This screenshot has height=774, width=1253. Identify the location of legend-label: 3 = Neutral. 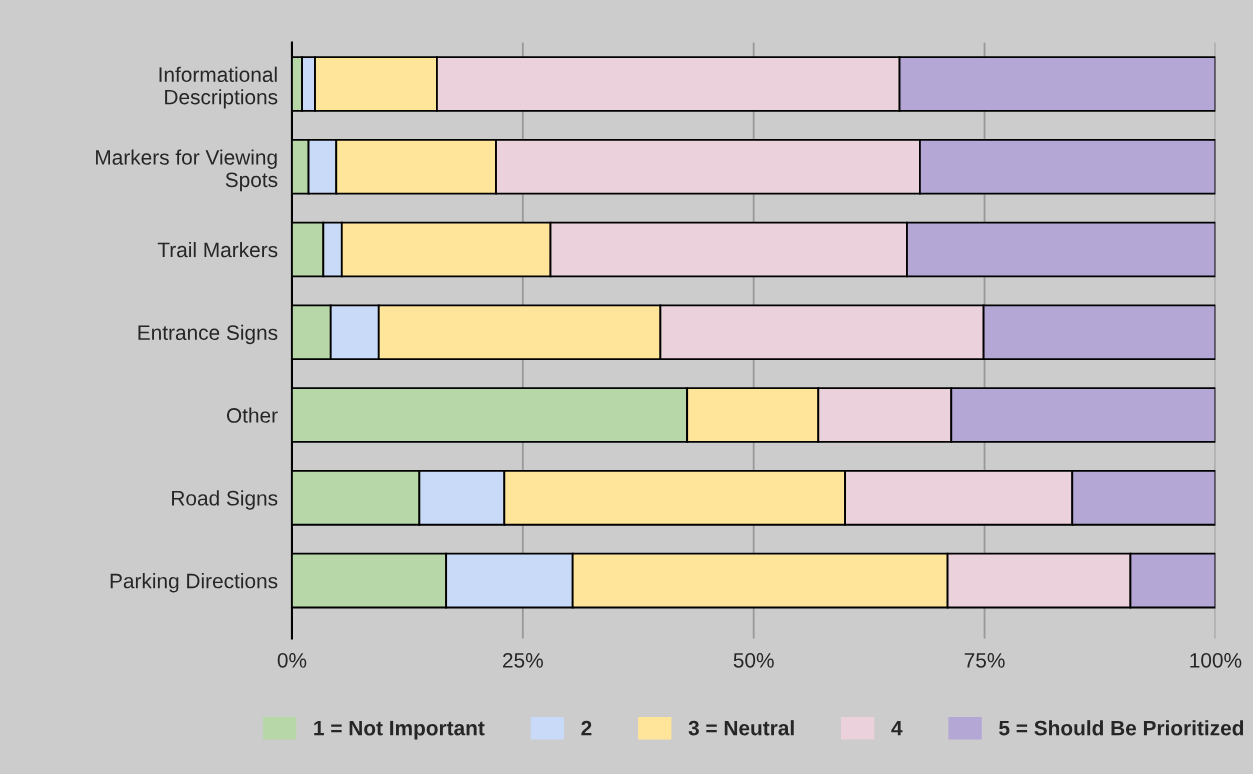
(741, 728).